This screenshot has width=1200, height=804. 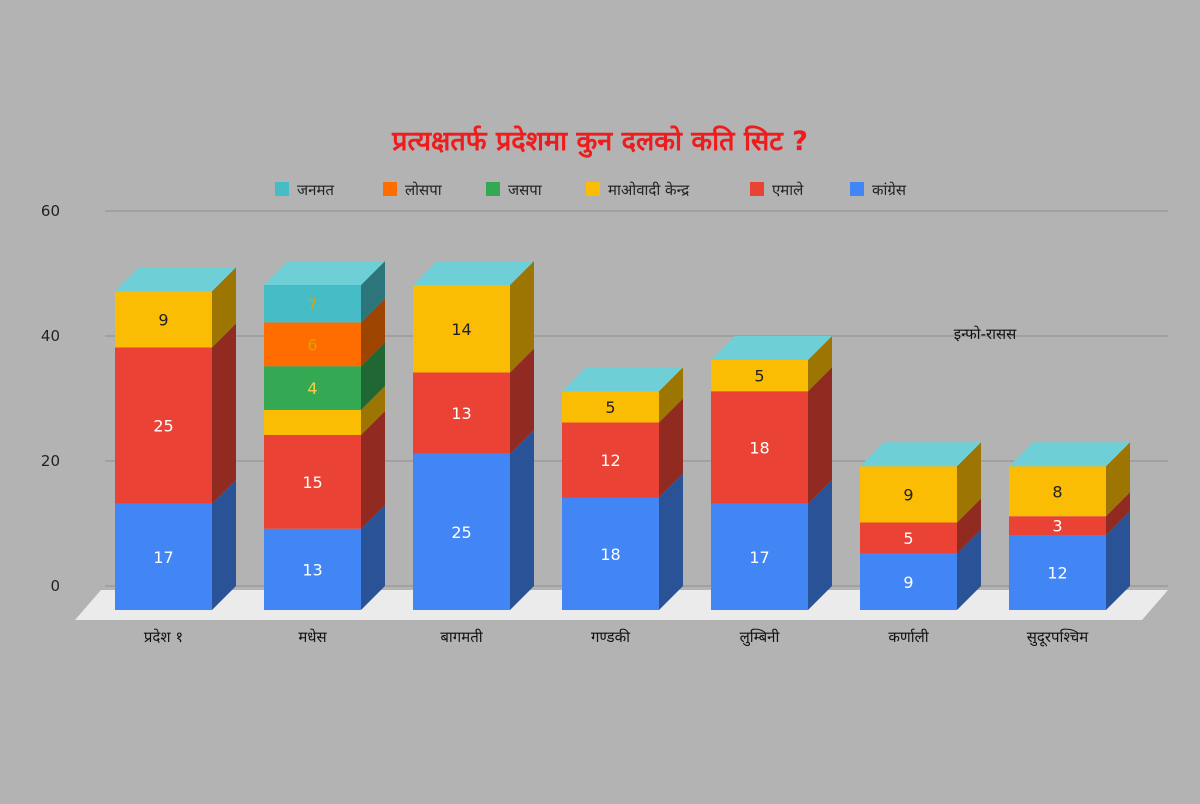 I want to click on legend-label: जनमत, so click(x=315, y=190).